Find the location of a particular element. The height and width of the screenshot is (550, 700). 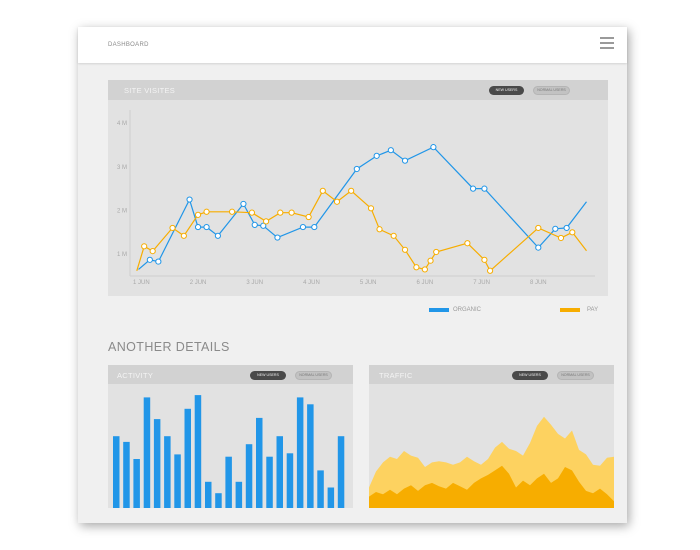

traffic-normal-users-toggle: NORMAL USERS is located at coordinates (575, 375).